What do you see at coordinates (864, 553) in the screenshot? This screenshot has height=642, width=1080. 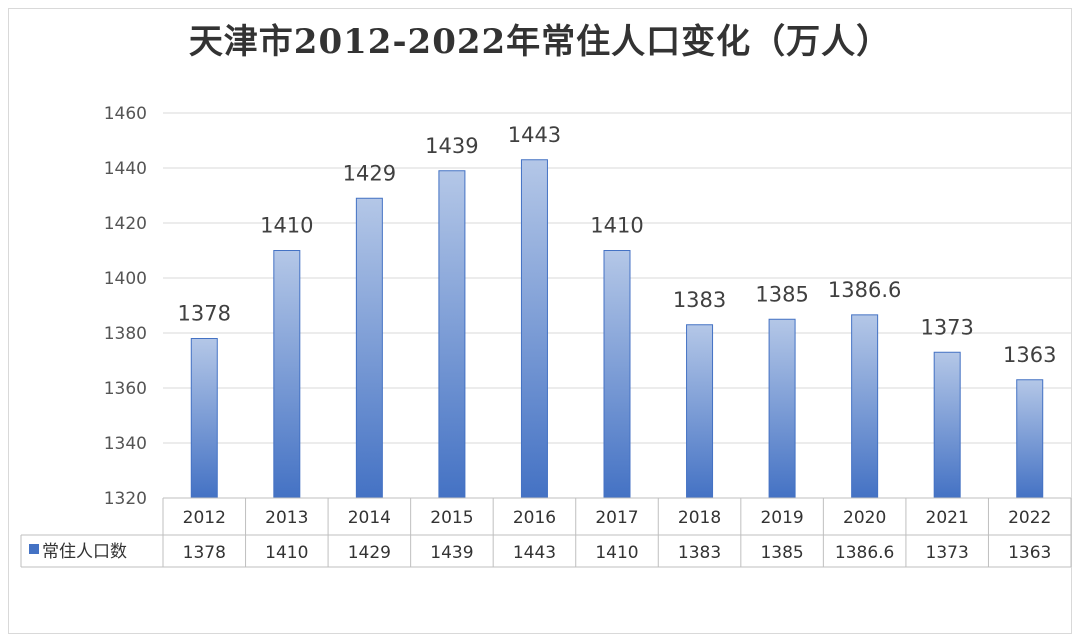 I see `table-value-2020: 1386.6` at bounding box center [864, 553].